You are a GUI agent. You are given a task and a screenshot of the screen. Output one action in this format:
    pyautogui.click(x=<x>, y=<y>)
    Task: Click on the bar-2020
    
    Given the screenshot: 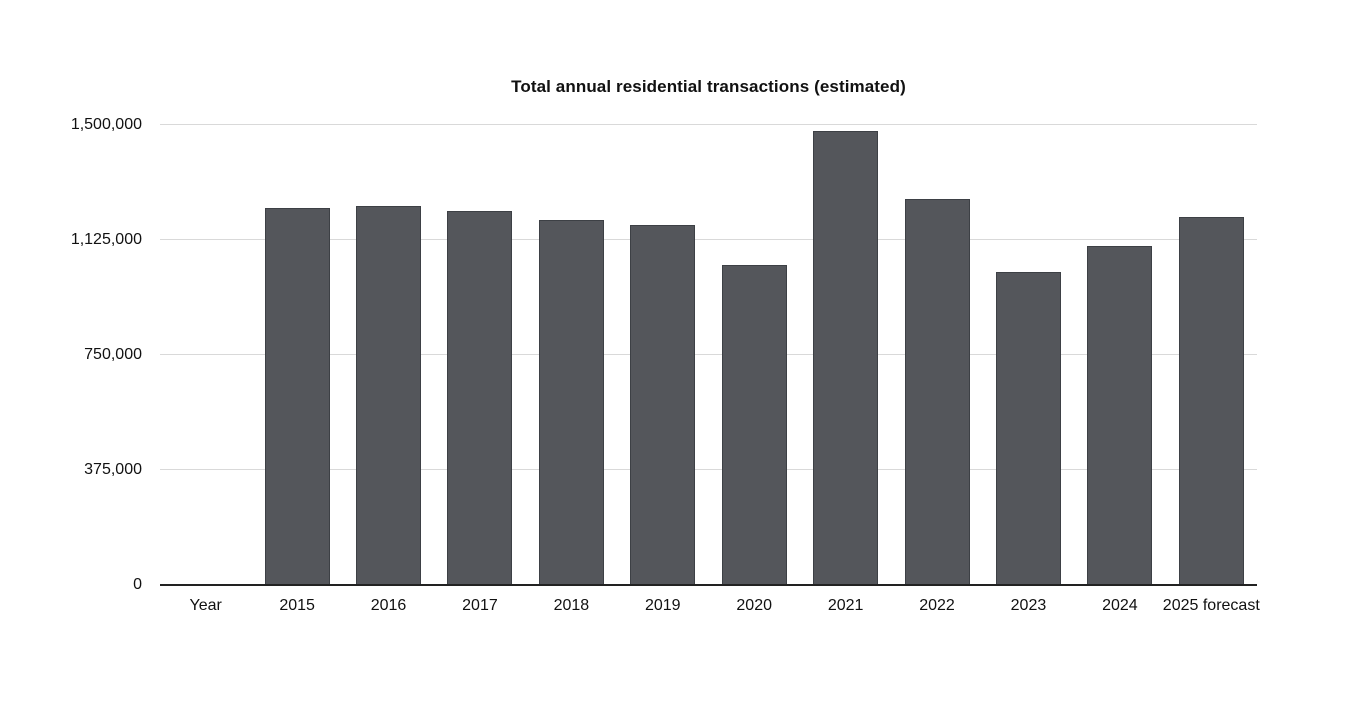 What is the action you would take?
    pyautogui.click(x=754, y=424)
    